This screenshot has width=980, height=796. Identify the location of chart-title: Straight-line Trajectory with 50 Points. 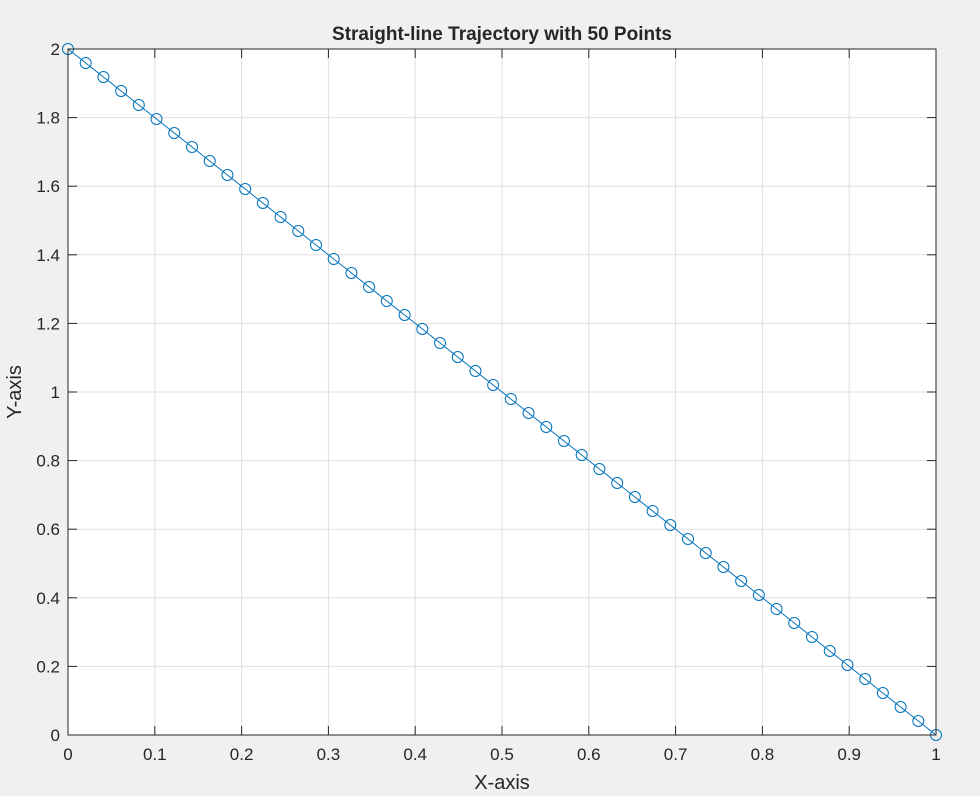
(502, 34).